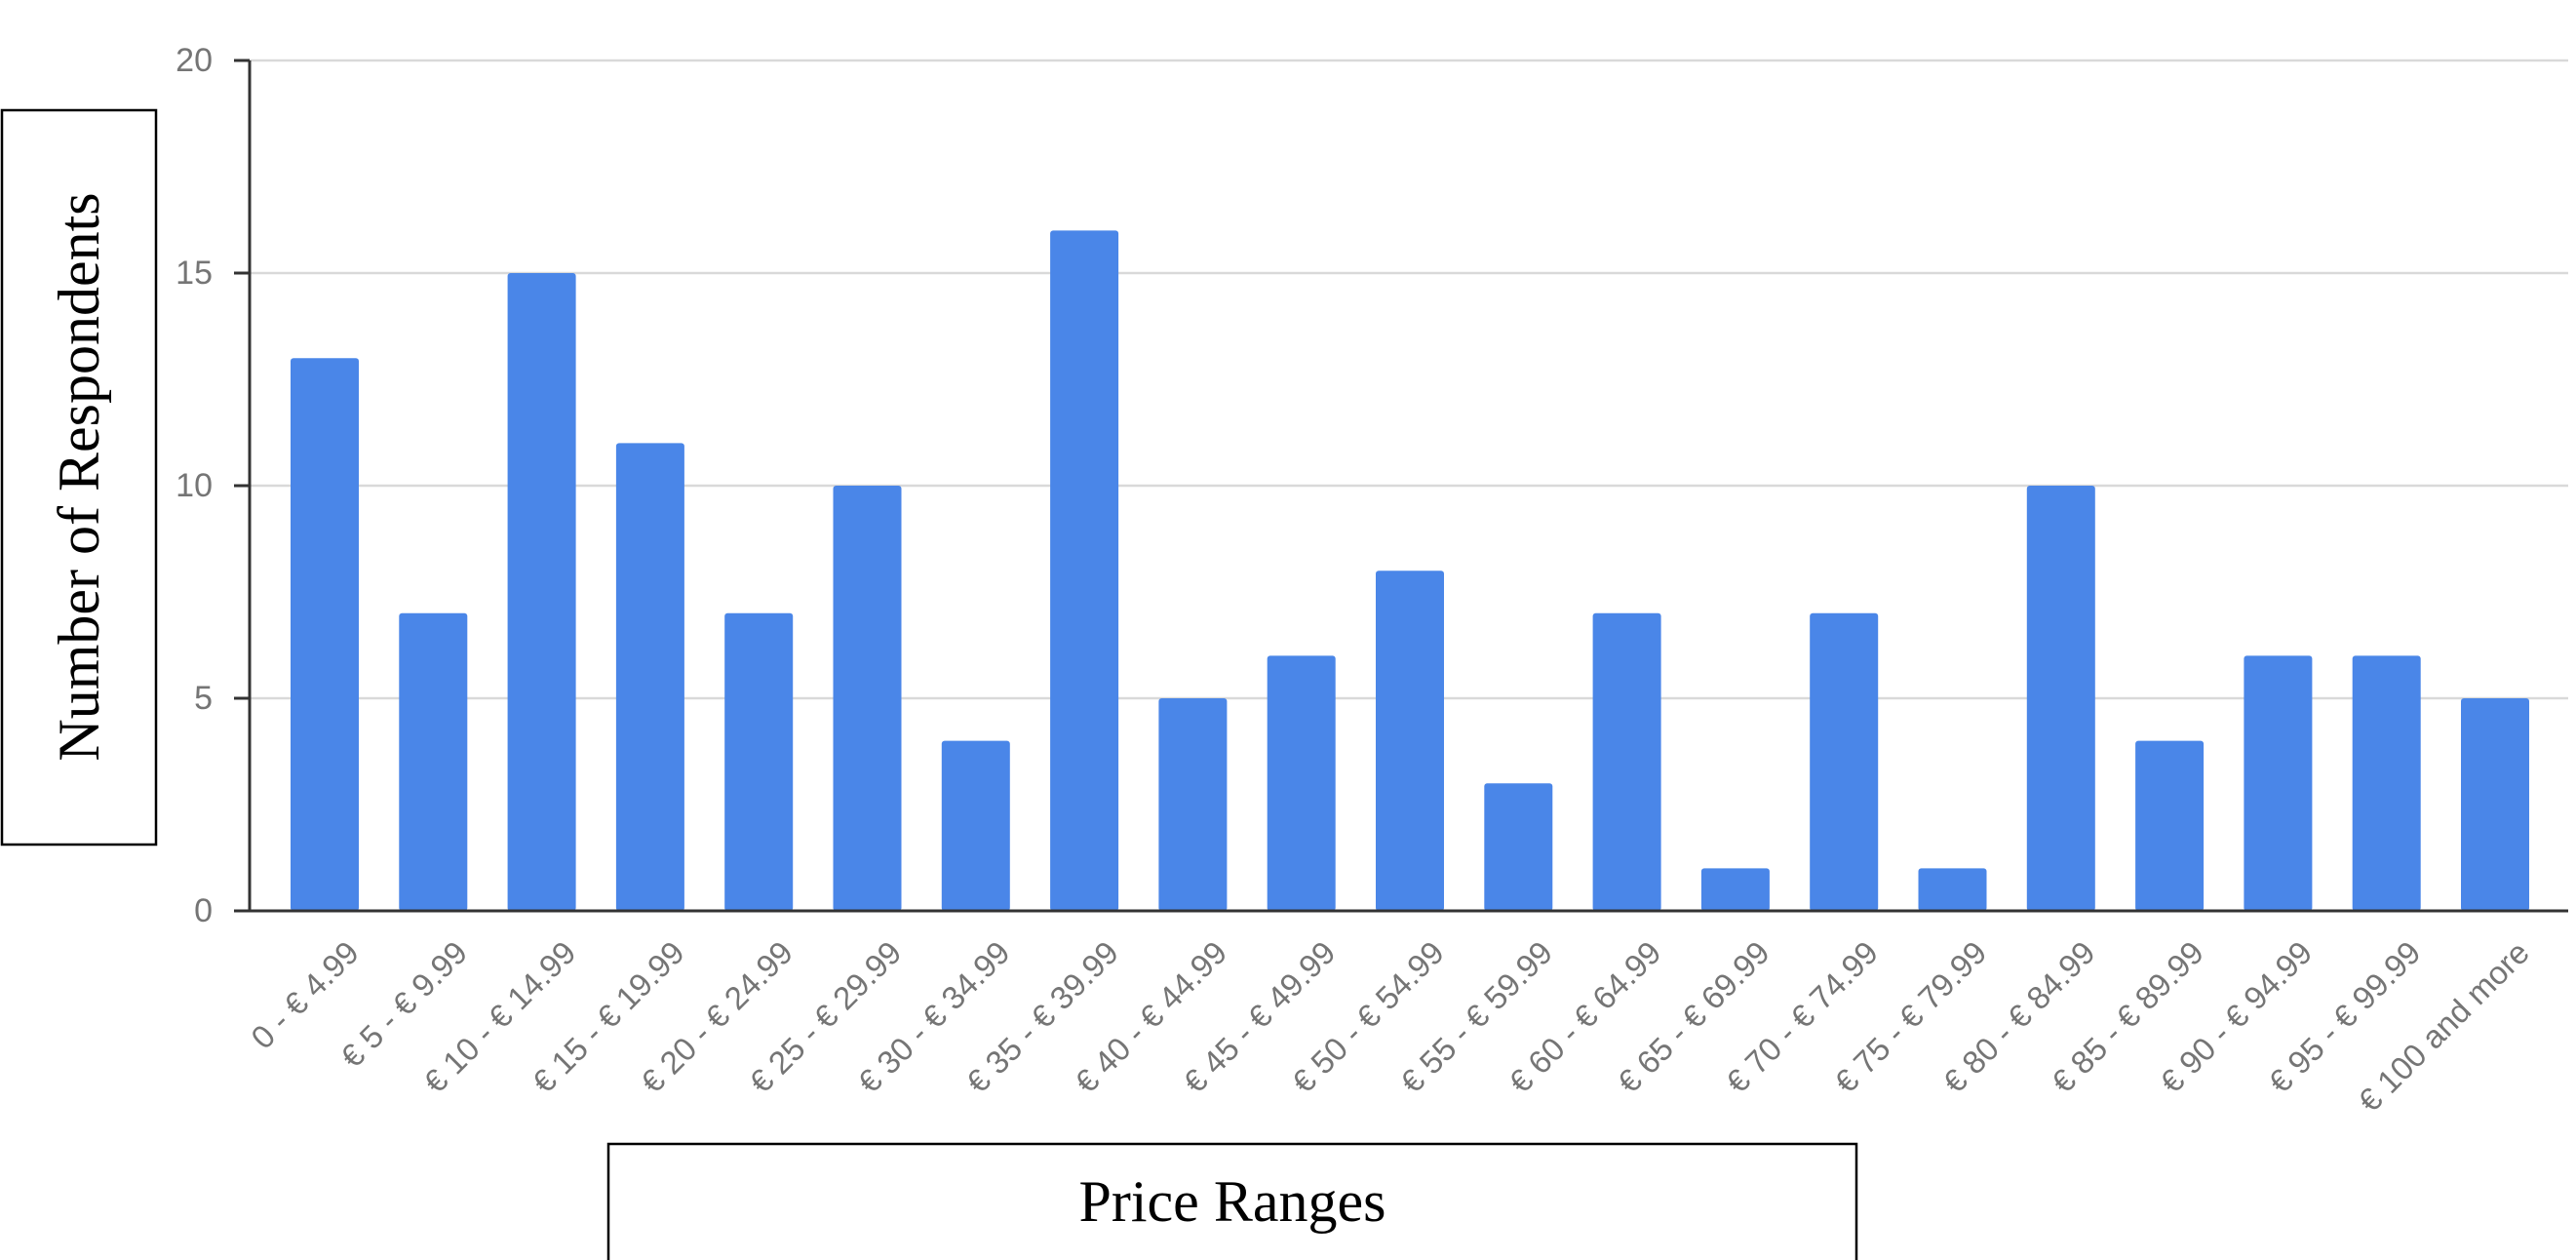 This screenshot has height=1260, width=2576. I want to click on y-tick-labels: 0 5 10 15 20, so click(194, 485).